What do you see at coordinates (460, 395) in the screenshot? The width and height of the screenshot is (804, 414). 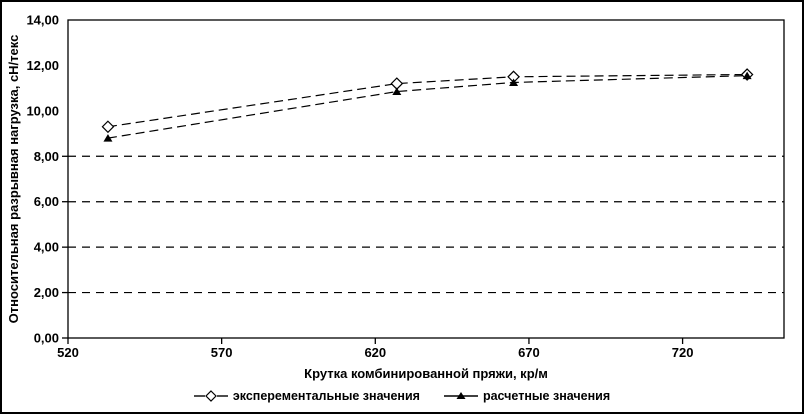 I see `triangle-marker-icon` at bounding box center [460, 395].